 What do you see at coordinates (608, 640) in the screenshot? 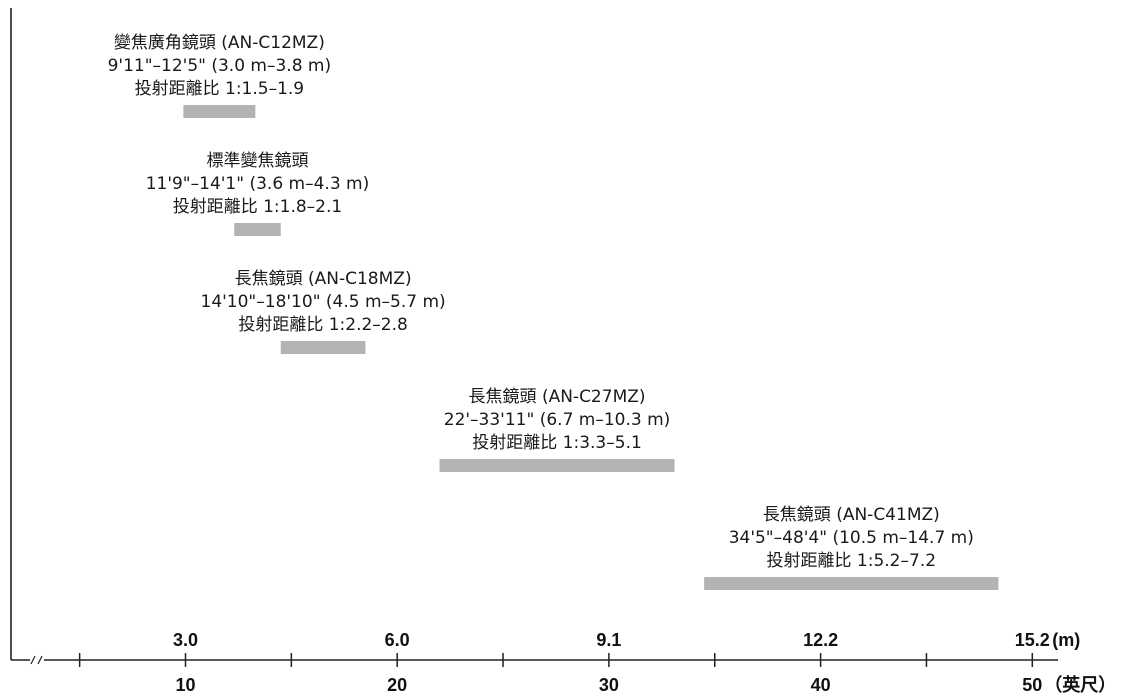
I see `meters-tick-label: 9.1` at bounding box center [608, 640].